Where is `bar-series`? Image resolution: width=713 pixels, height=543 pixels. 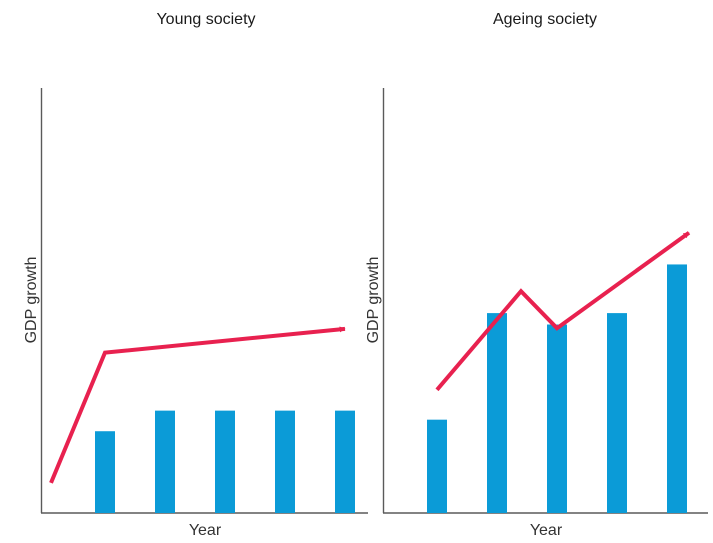 bar-series is located at coordinates (225, 461).